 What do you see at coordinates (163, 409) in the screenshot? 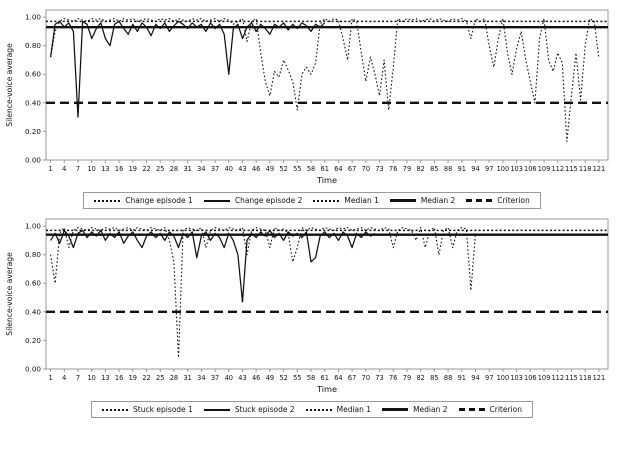
I see `legend-label: Stuck episode 1` at bounding box center [163, 409].